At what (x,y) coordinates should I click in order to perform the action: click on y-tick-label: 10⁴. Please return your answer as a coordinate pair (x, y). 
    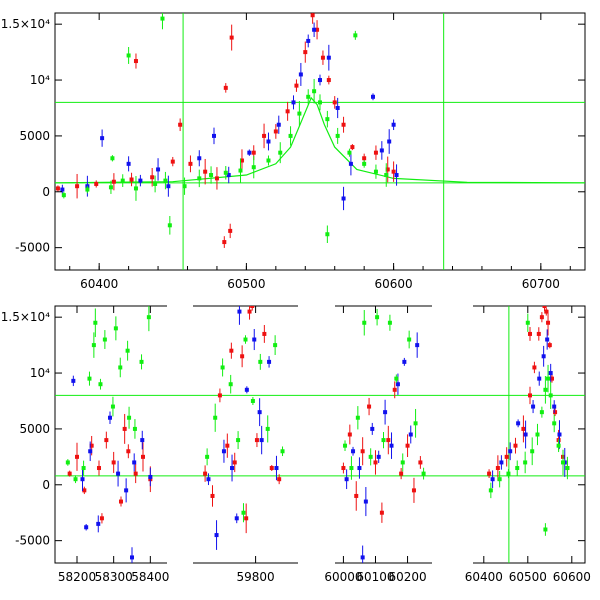
    Looking at the image, I should click on (40, 373).